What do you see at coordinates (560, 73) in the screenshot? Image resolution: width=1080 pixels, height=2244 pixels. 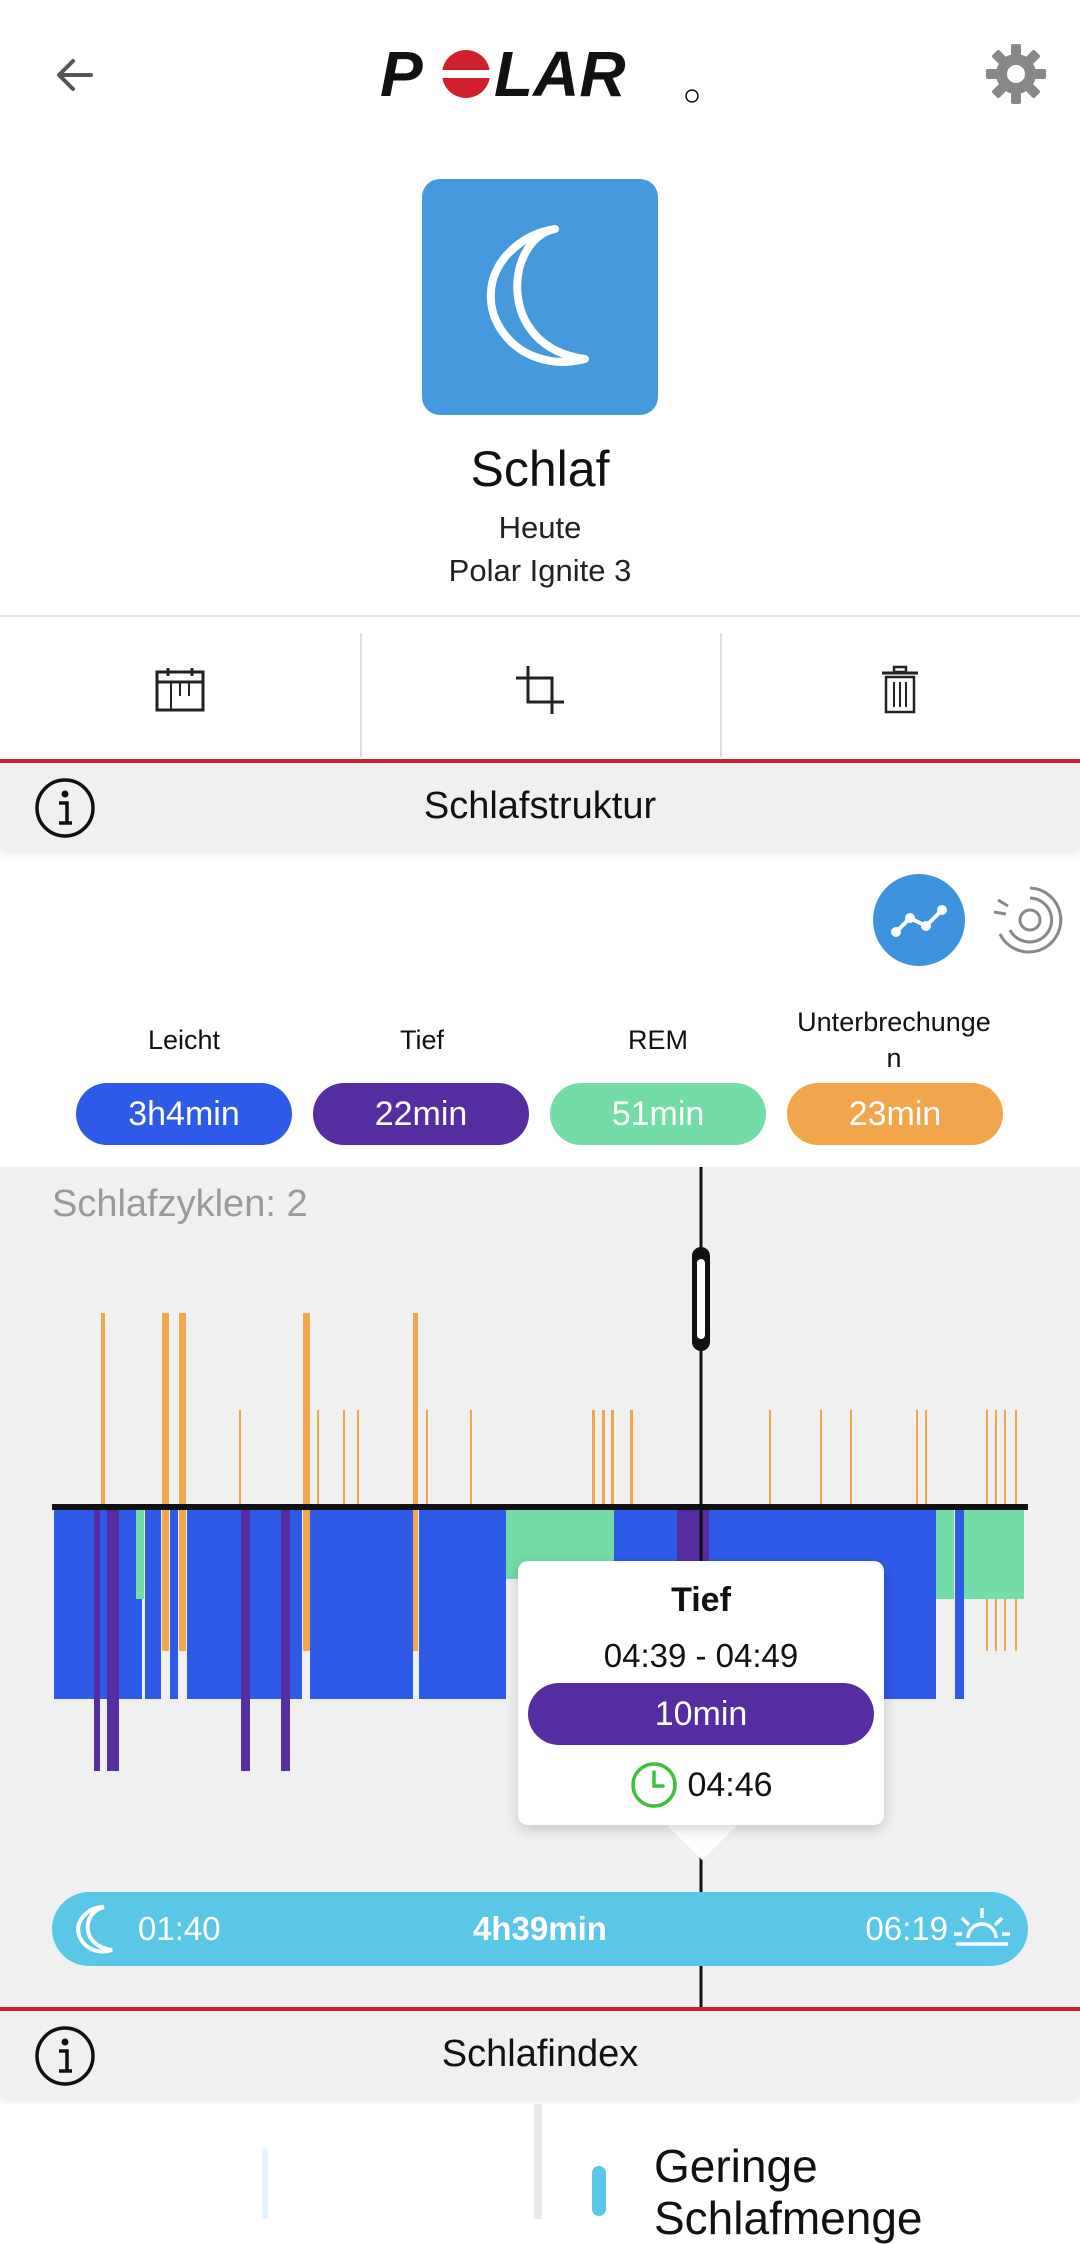 I see `svg-text: LAR` at bounding box center [560, 73].